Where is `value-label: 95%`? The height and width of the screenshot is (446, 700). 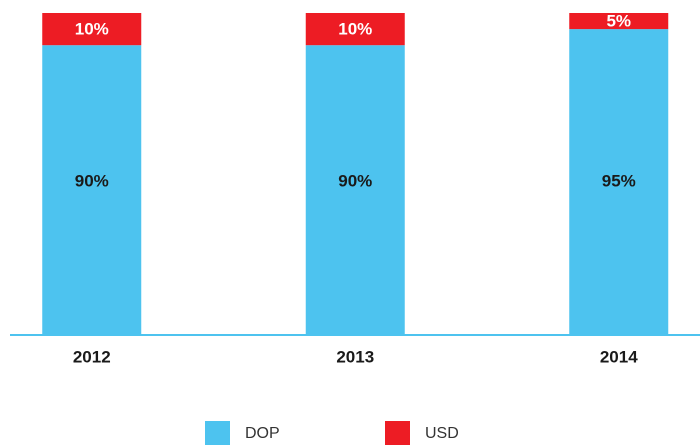 value-label: 95% is located at coordinates (619, 180).